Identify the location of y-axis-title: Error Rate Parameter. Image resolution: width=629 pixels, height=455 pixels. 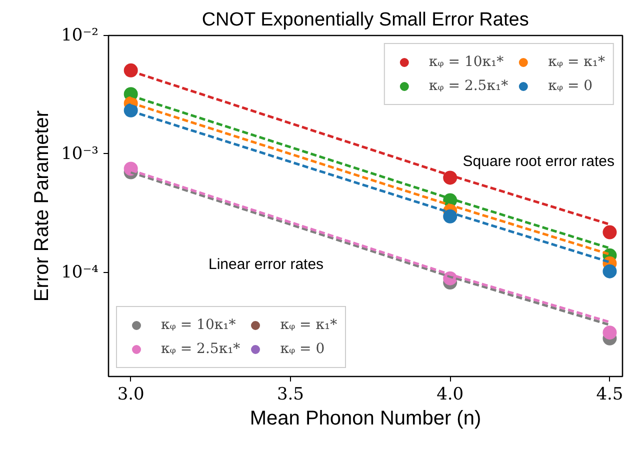
(42, 206).